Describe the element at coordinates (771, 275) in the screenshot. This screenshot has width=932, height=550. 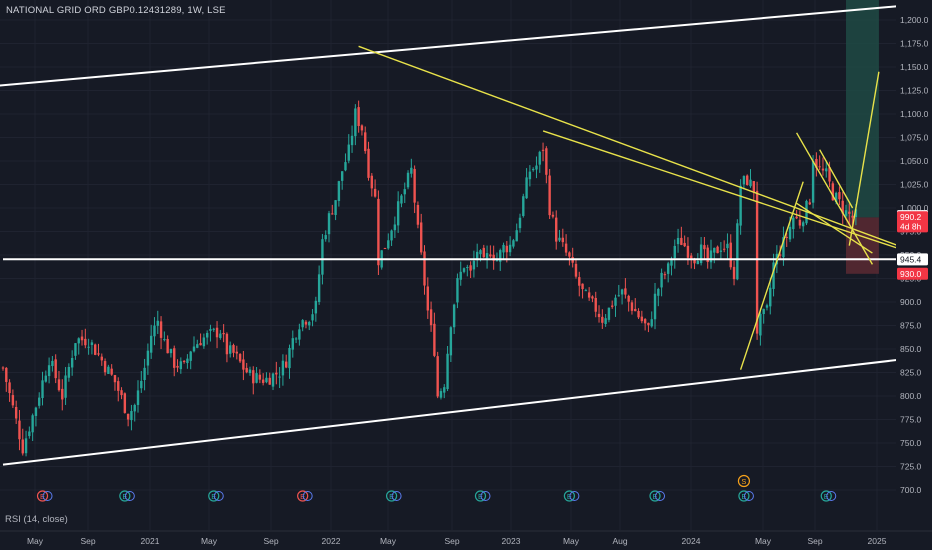
I see `rally-leg-line` at that location.